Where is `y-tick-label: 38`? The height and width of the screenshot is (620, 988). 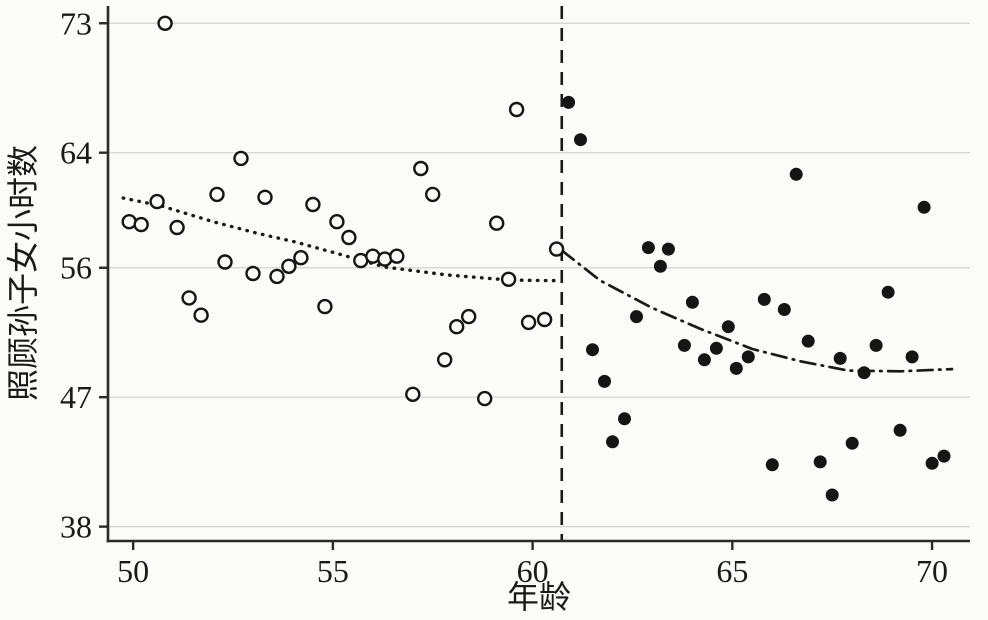 y-tick-label: 38 is located at coordinates (76, 527).